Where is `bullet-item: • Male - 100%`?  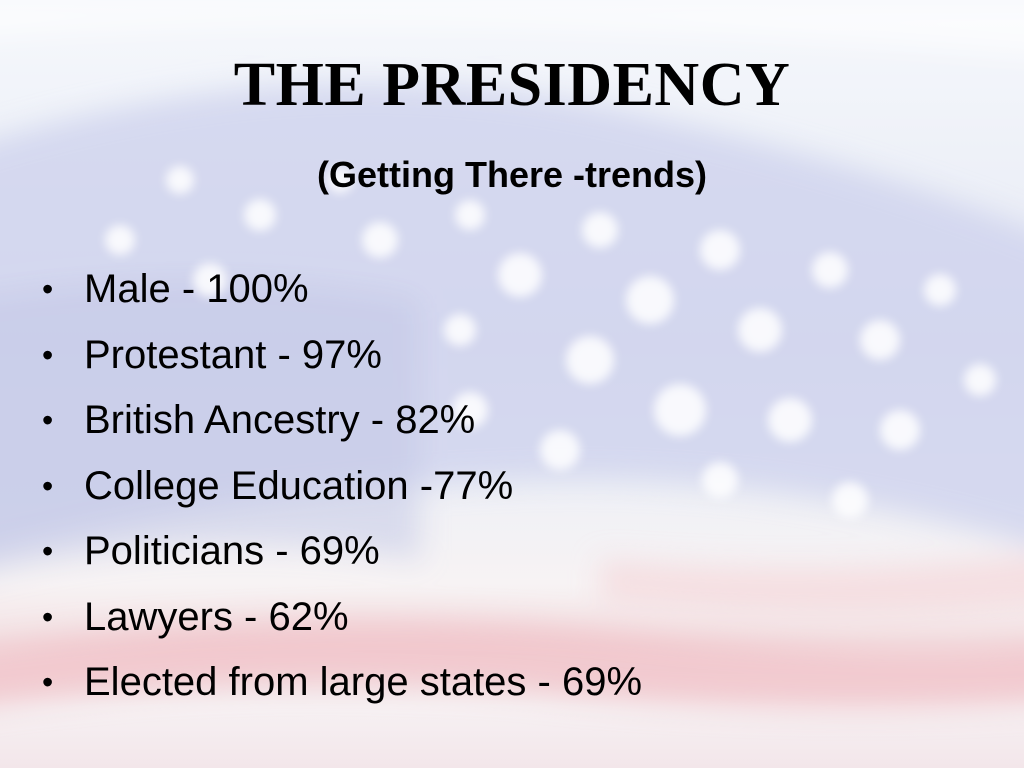
bullet-item: • Male - 100% is located at coordinates (341, 290).